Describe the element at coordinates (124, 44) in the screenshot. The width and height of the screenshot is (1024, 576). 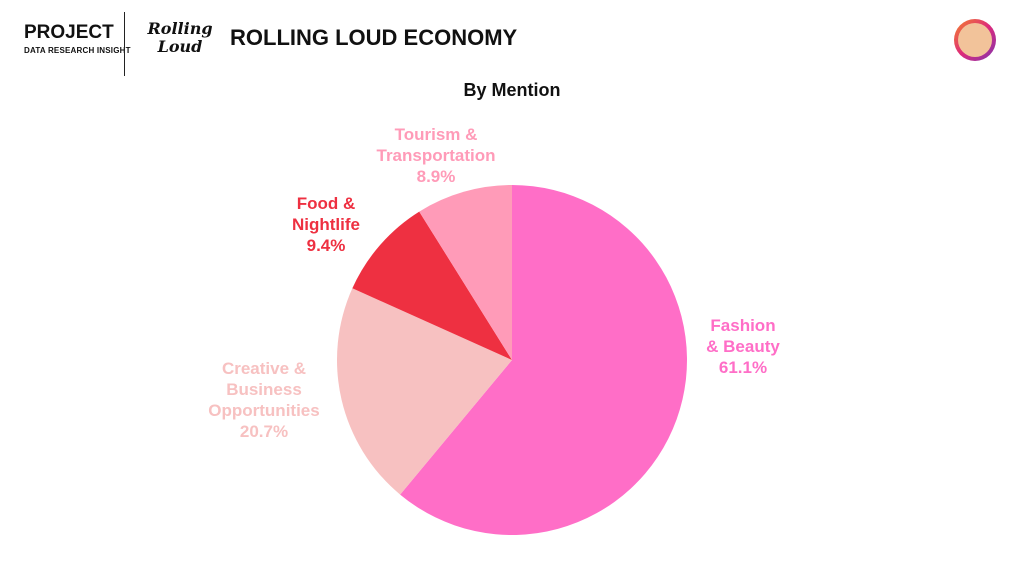
I see `divider` at that location.